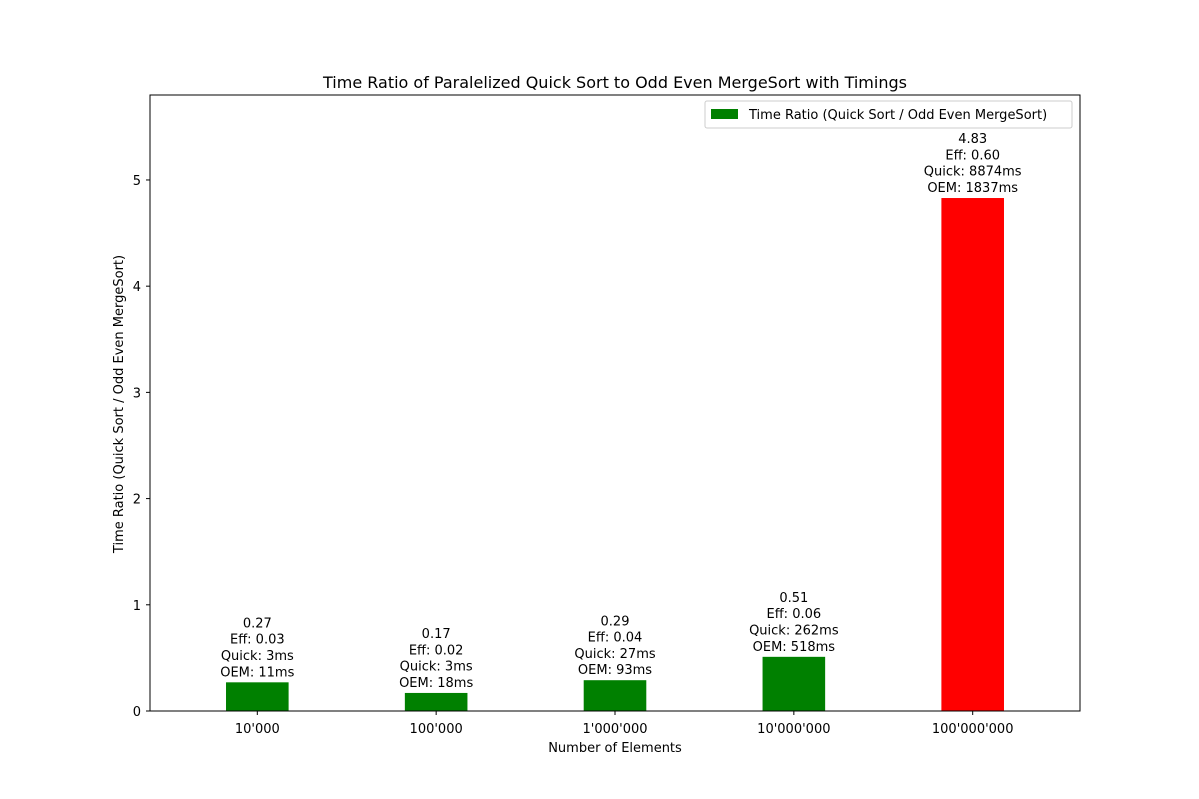  I want to click on y-tick-label: 5, so click(137, 181).